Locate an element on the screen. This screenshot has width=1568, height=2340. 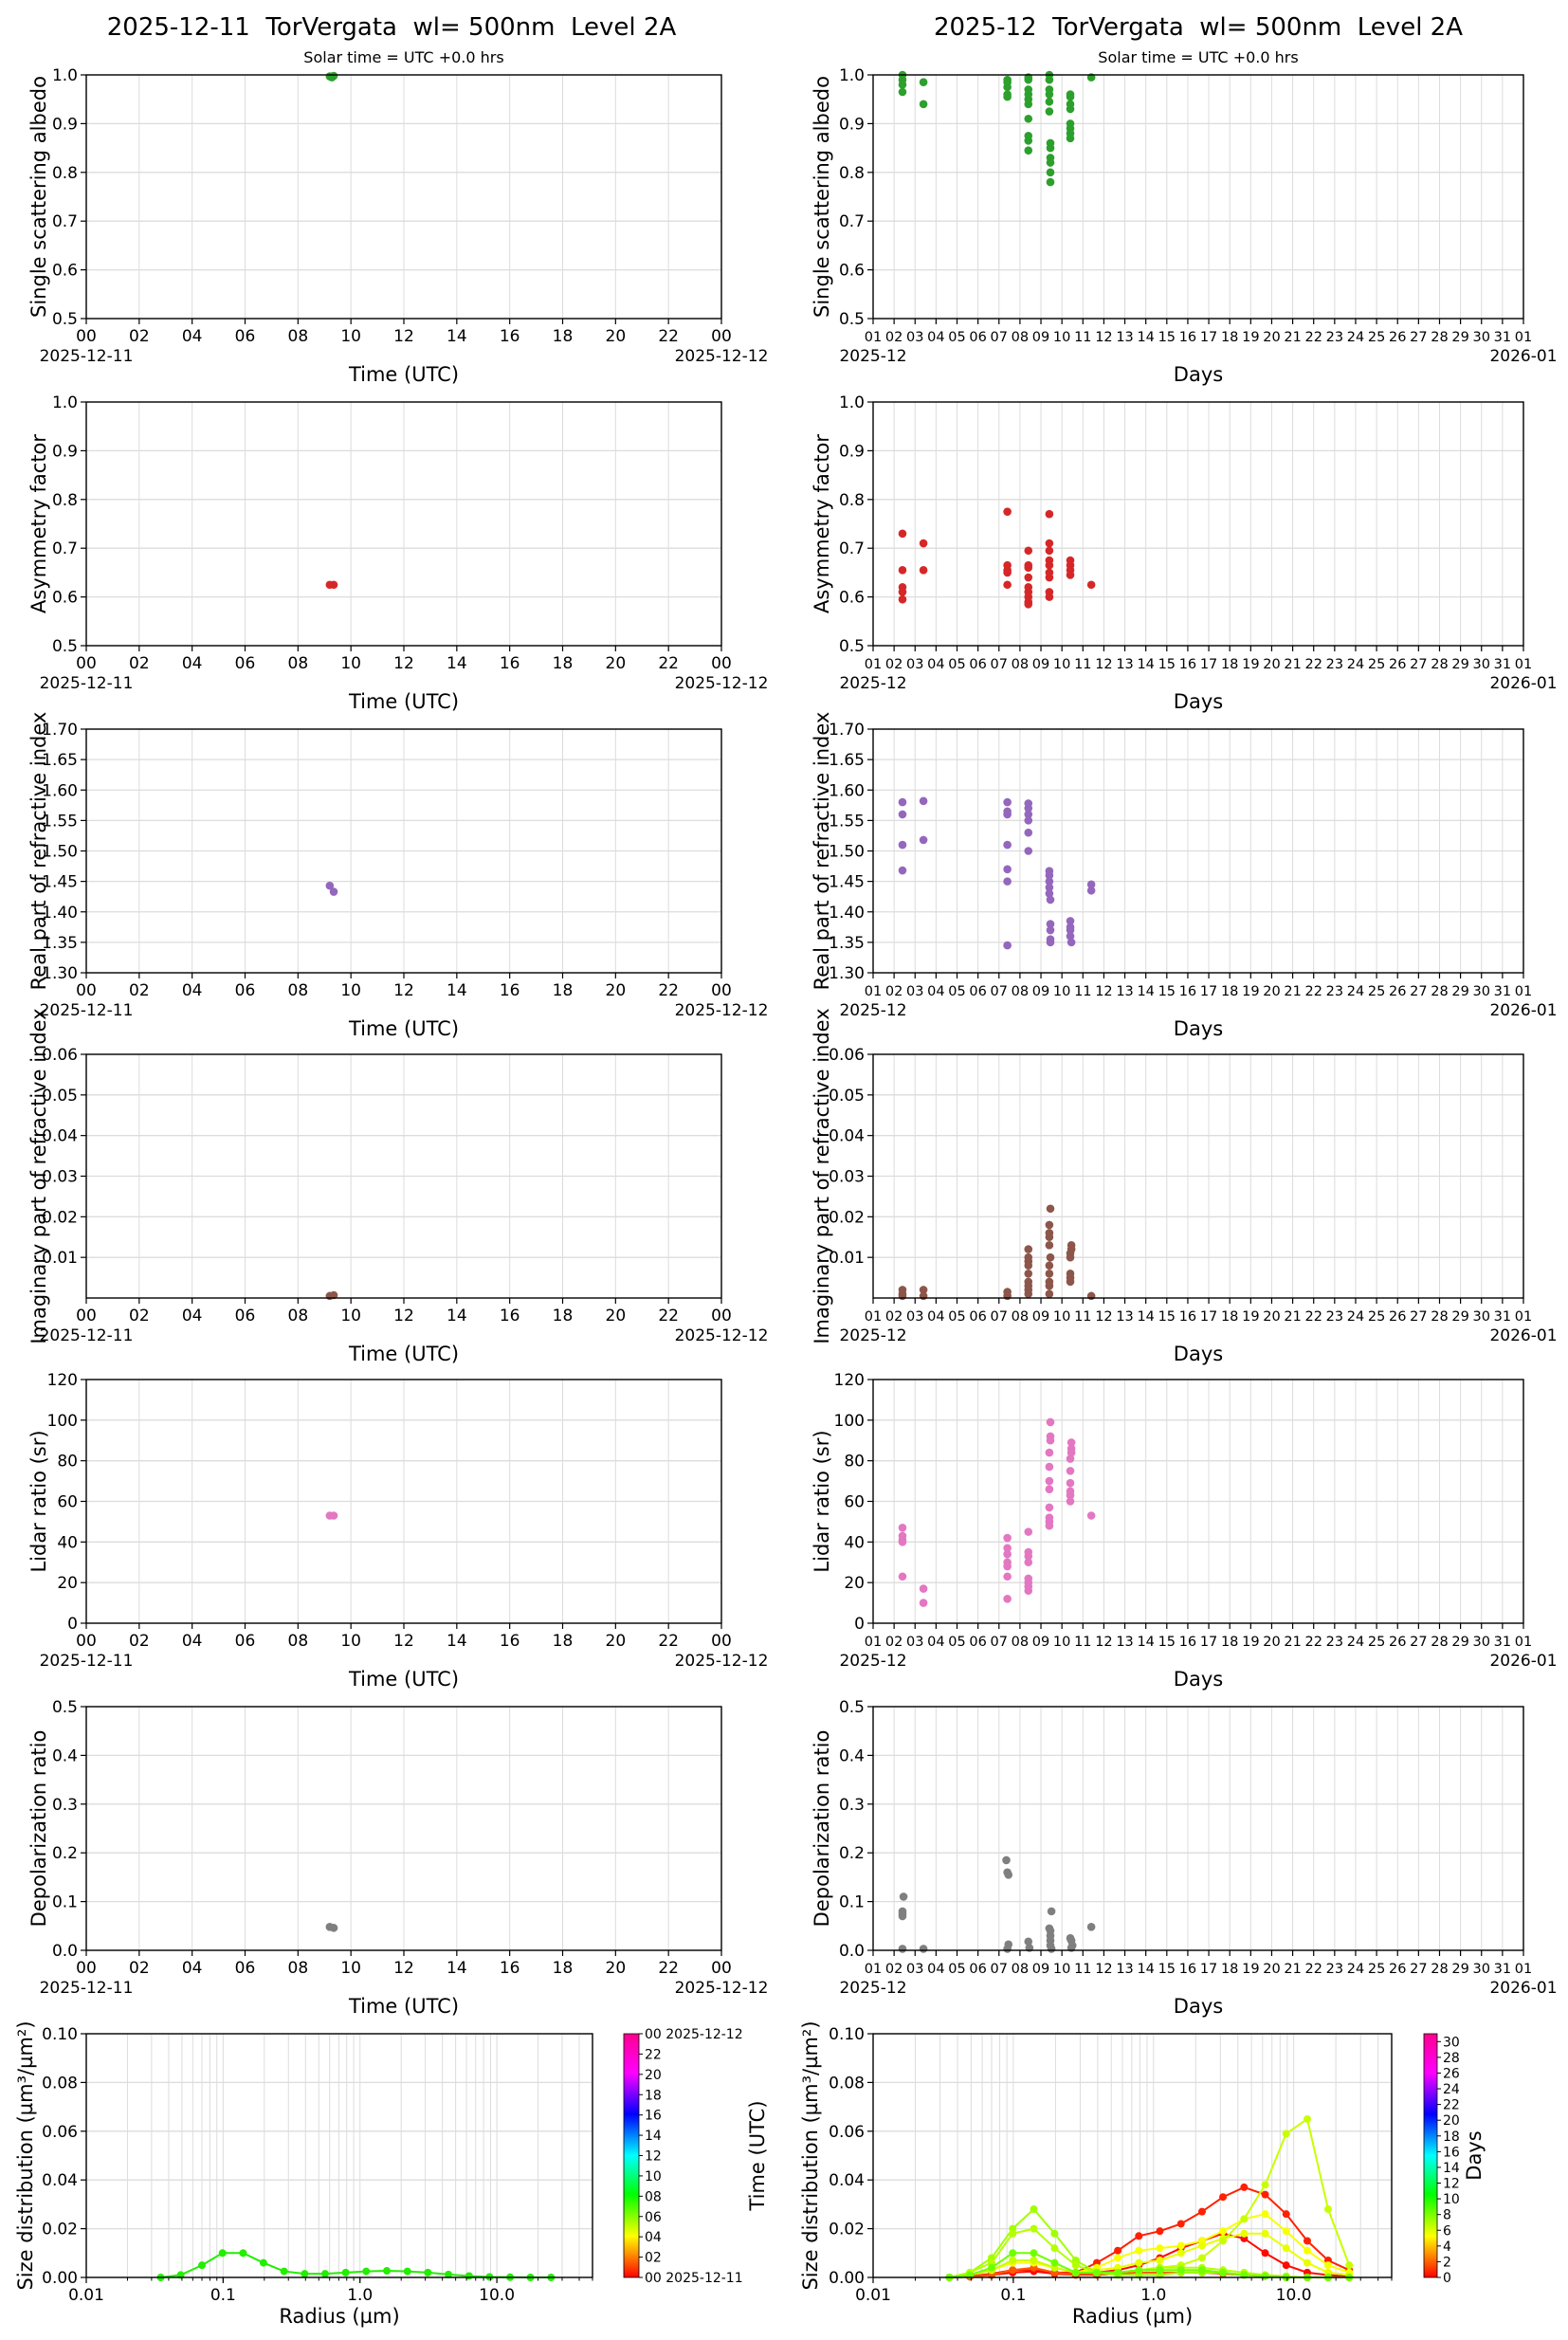
y-tick-label: 0.8 is located at coordinates (852, 500).